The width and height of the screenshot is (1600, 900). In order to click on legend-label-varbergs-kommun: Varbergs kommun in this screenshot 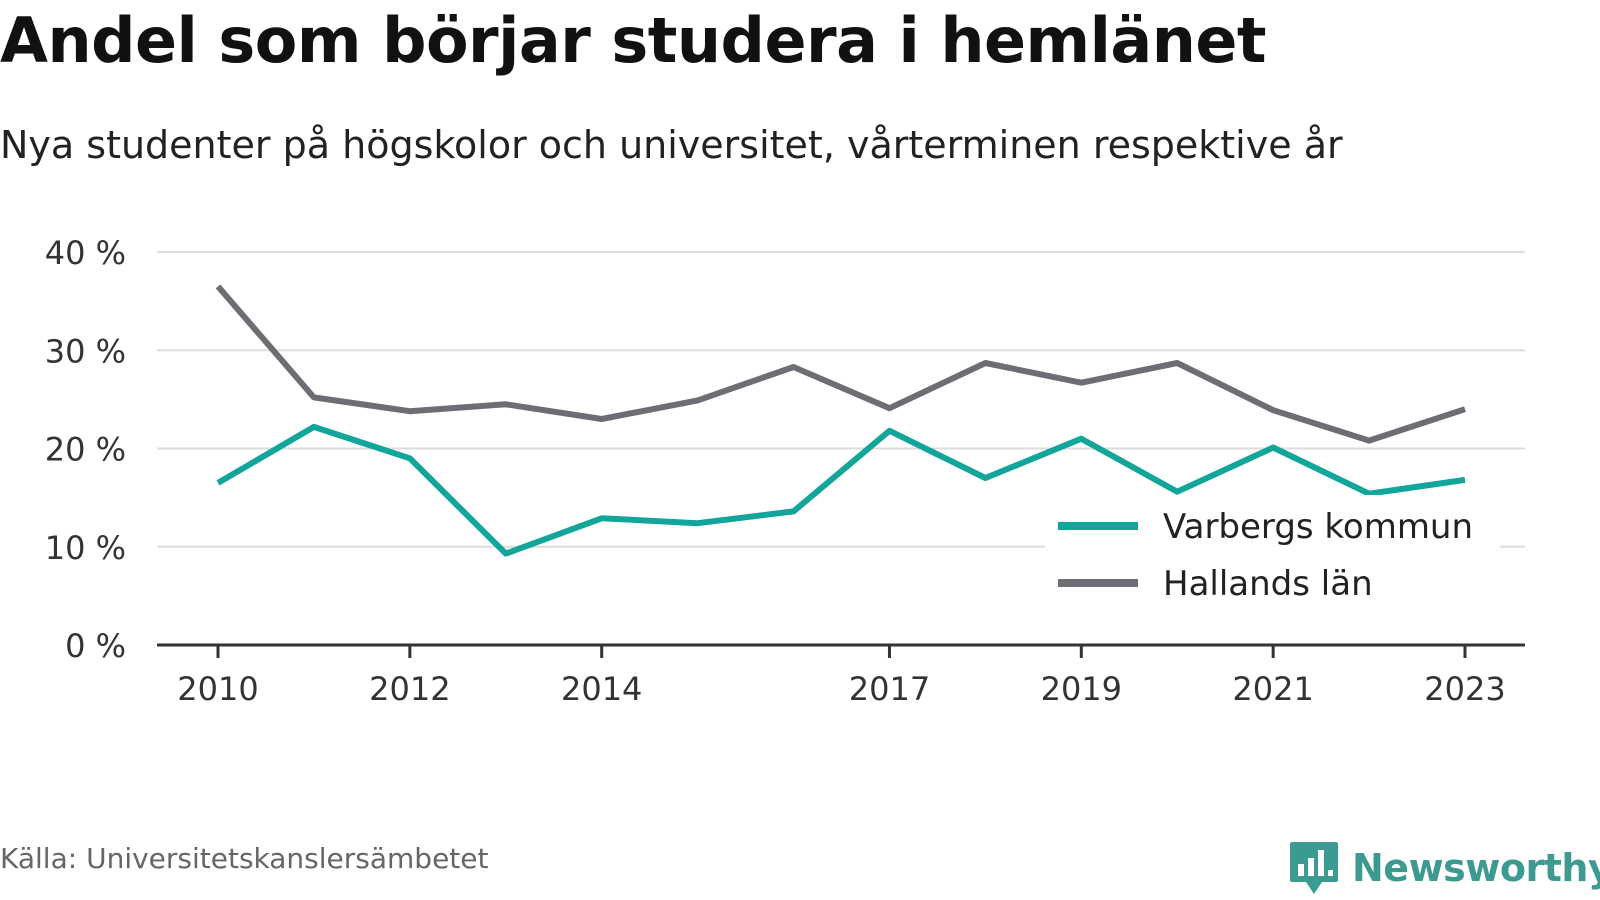, I will do `click(1318, 527)`.